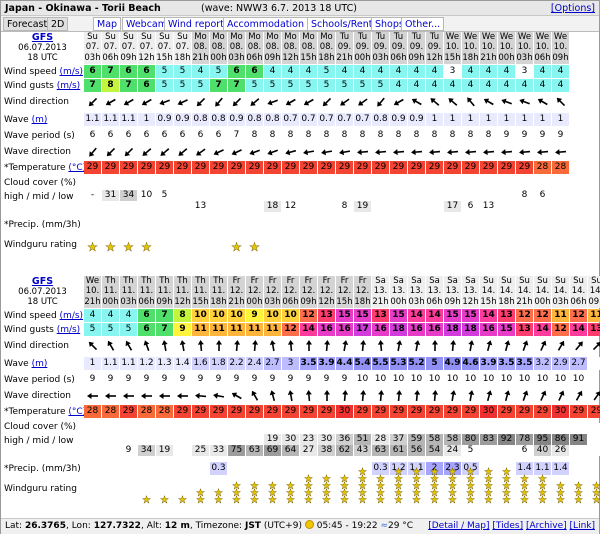 The width and height of the screenshot is (600, 534). Describe the element at coordinates (110, 315) in the screenshot. I see `wind-speed-cell: 4` at that location.